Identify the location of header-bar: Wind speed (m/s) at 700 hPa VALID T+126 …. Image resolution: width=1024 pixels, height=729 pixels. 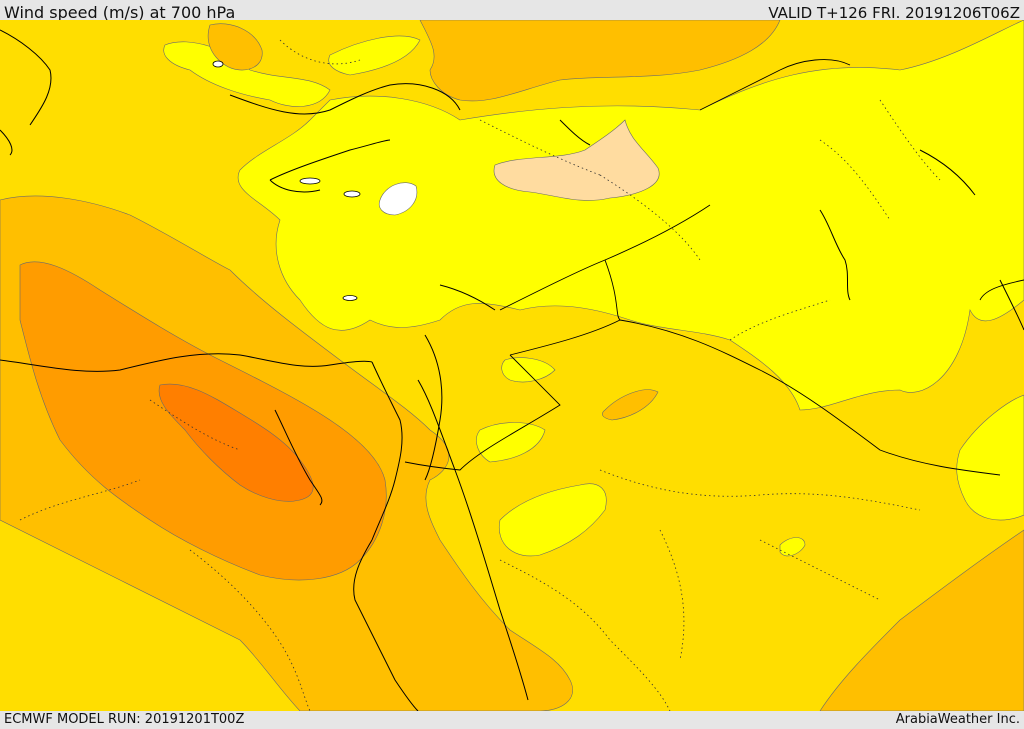
(512, 11).